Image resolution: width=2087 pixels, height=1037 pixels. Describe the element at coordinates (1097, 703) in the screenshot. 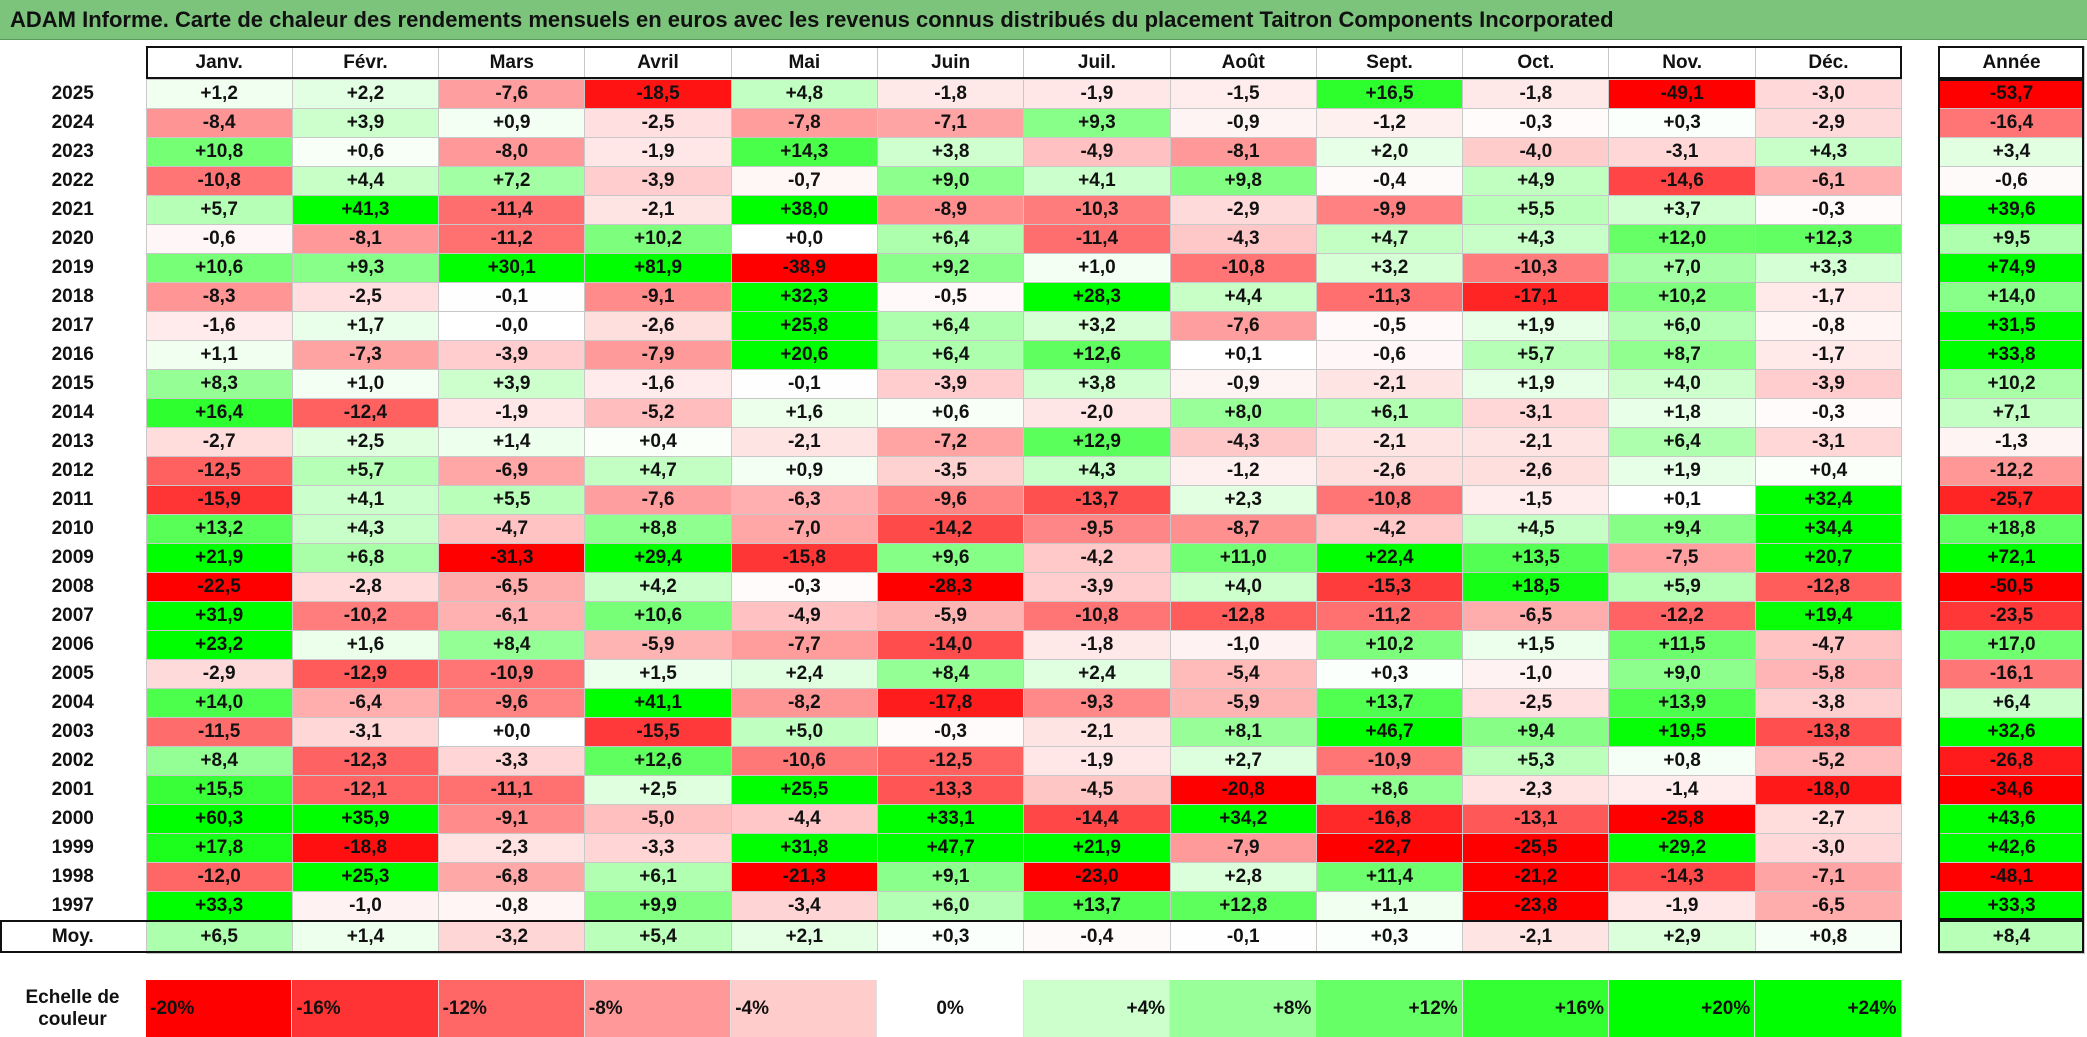

I see `heatmap-cell: -9,3` at that location.